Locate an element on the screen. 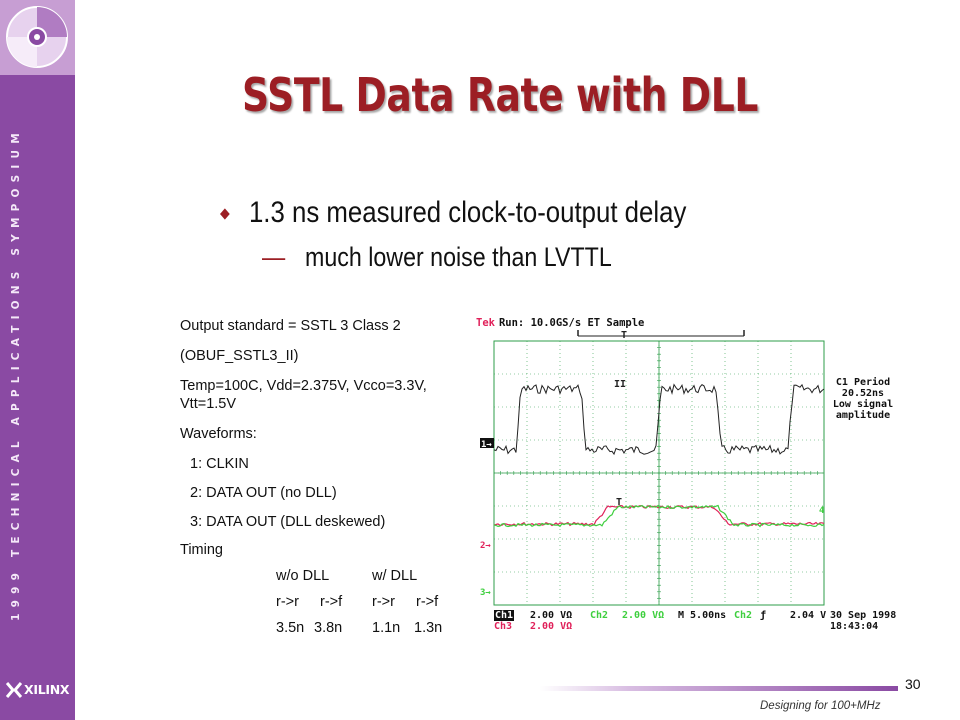 The width and height of the screenshot is (960, 720). trigger-position-marker: T is located at coordinates (624, 335).